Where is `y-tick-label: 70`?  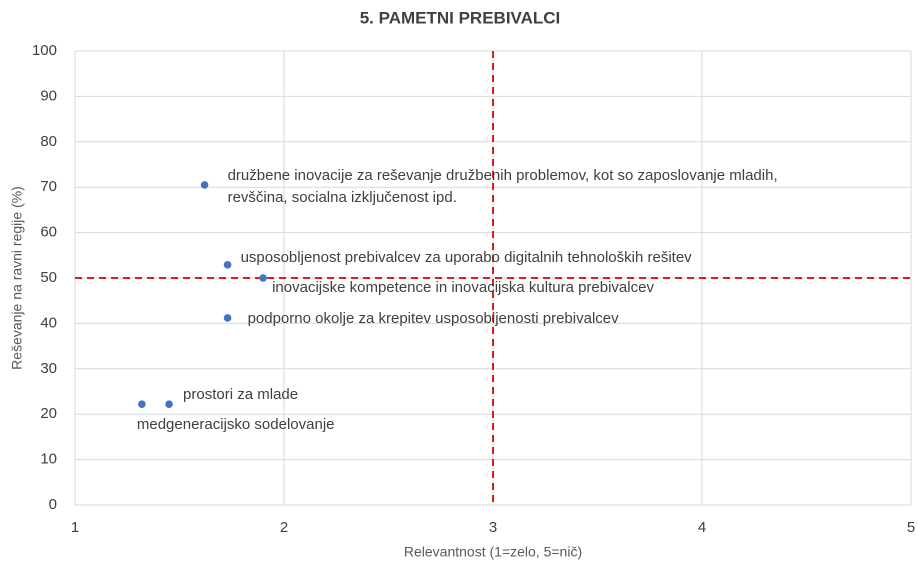 y-tick-label: 70 is located at coordinates (48, 186).